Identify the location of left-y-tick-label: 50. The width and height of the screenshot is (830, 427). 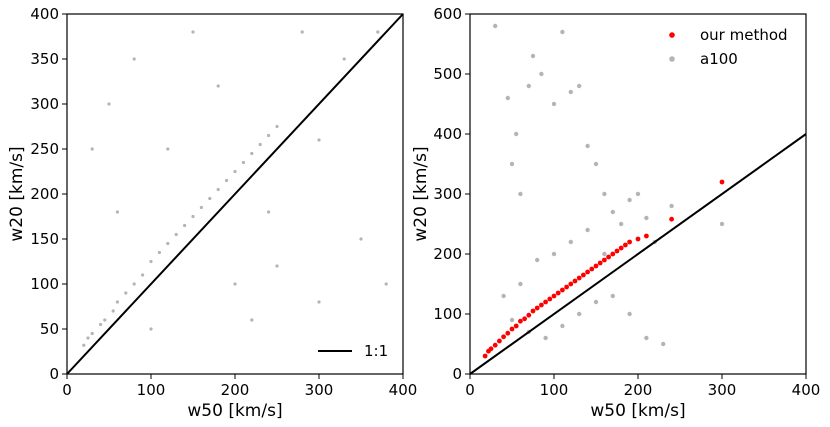
(49, 329).